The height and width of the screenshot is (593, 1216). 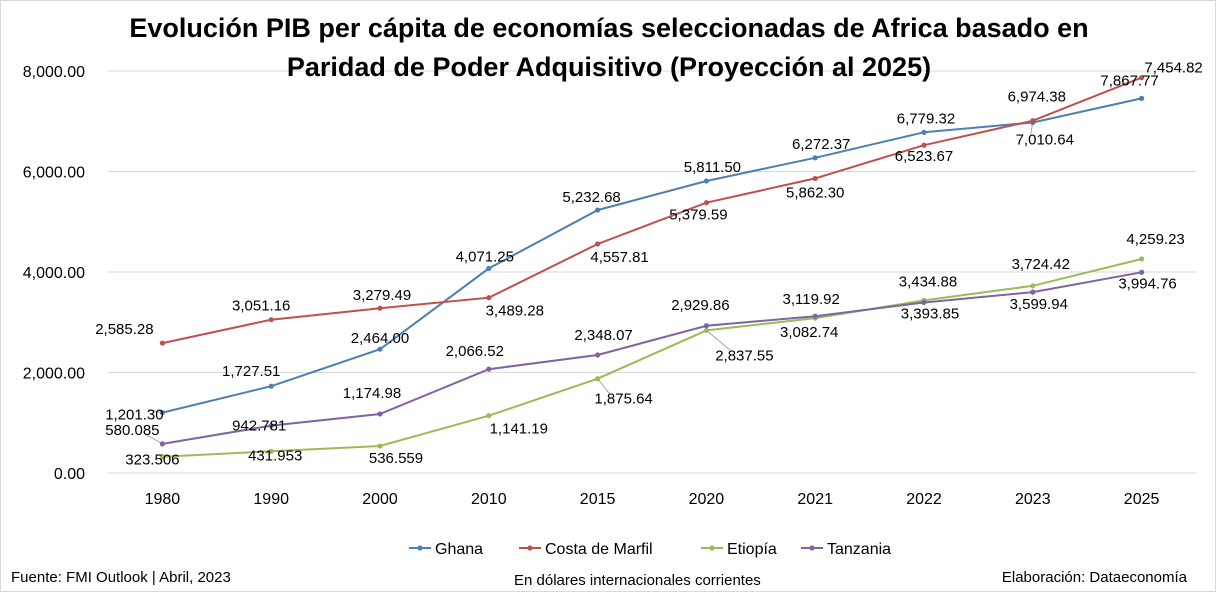 What do you see at coordinates (603, 335) in the screenshot?
I see `data-label: 2,348.07` at bounding box center [603, 335].